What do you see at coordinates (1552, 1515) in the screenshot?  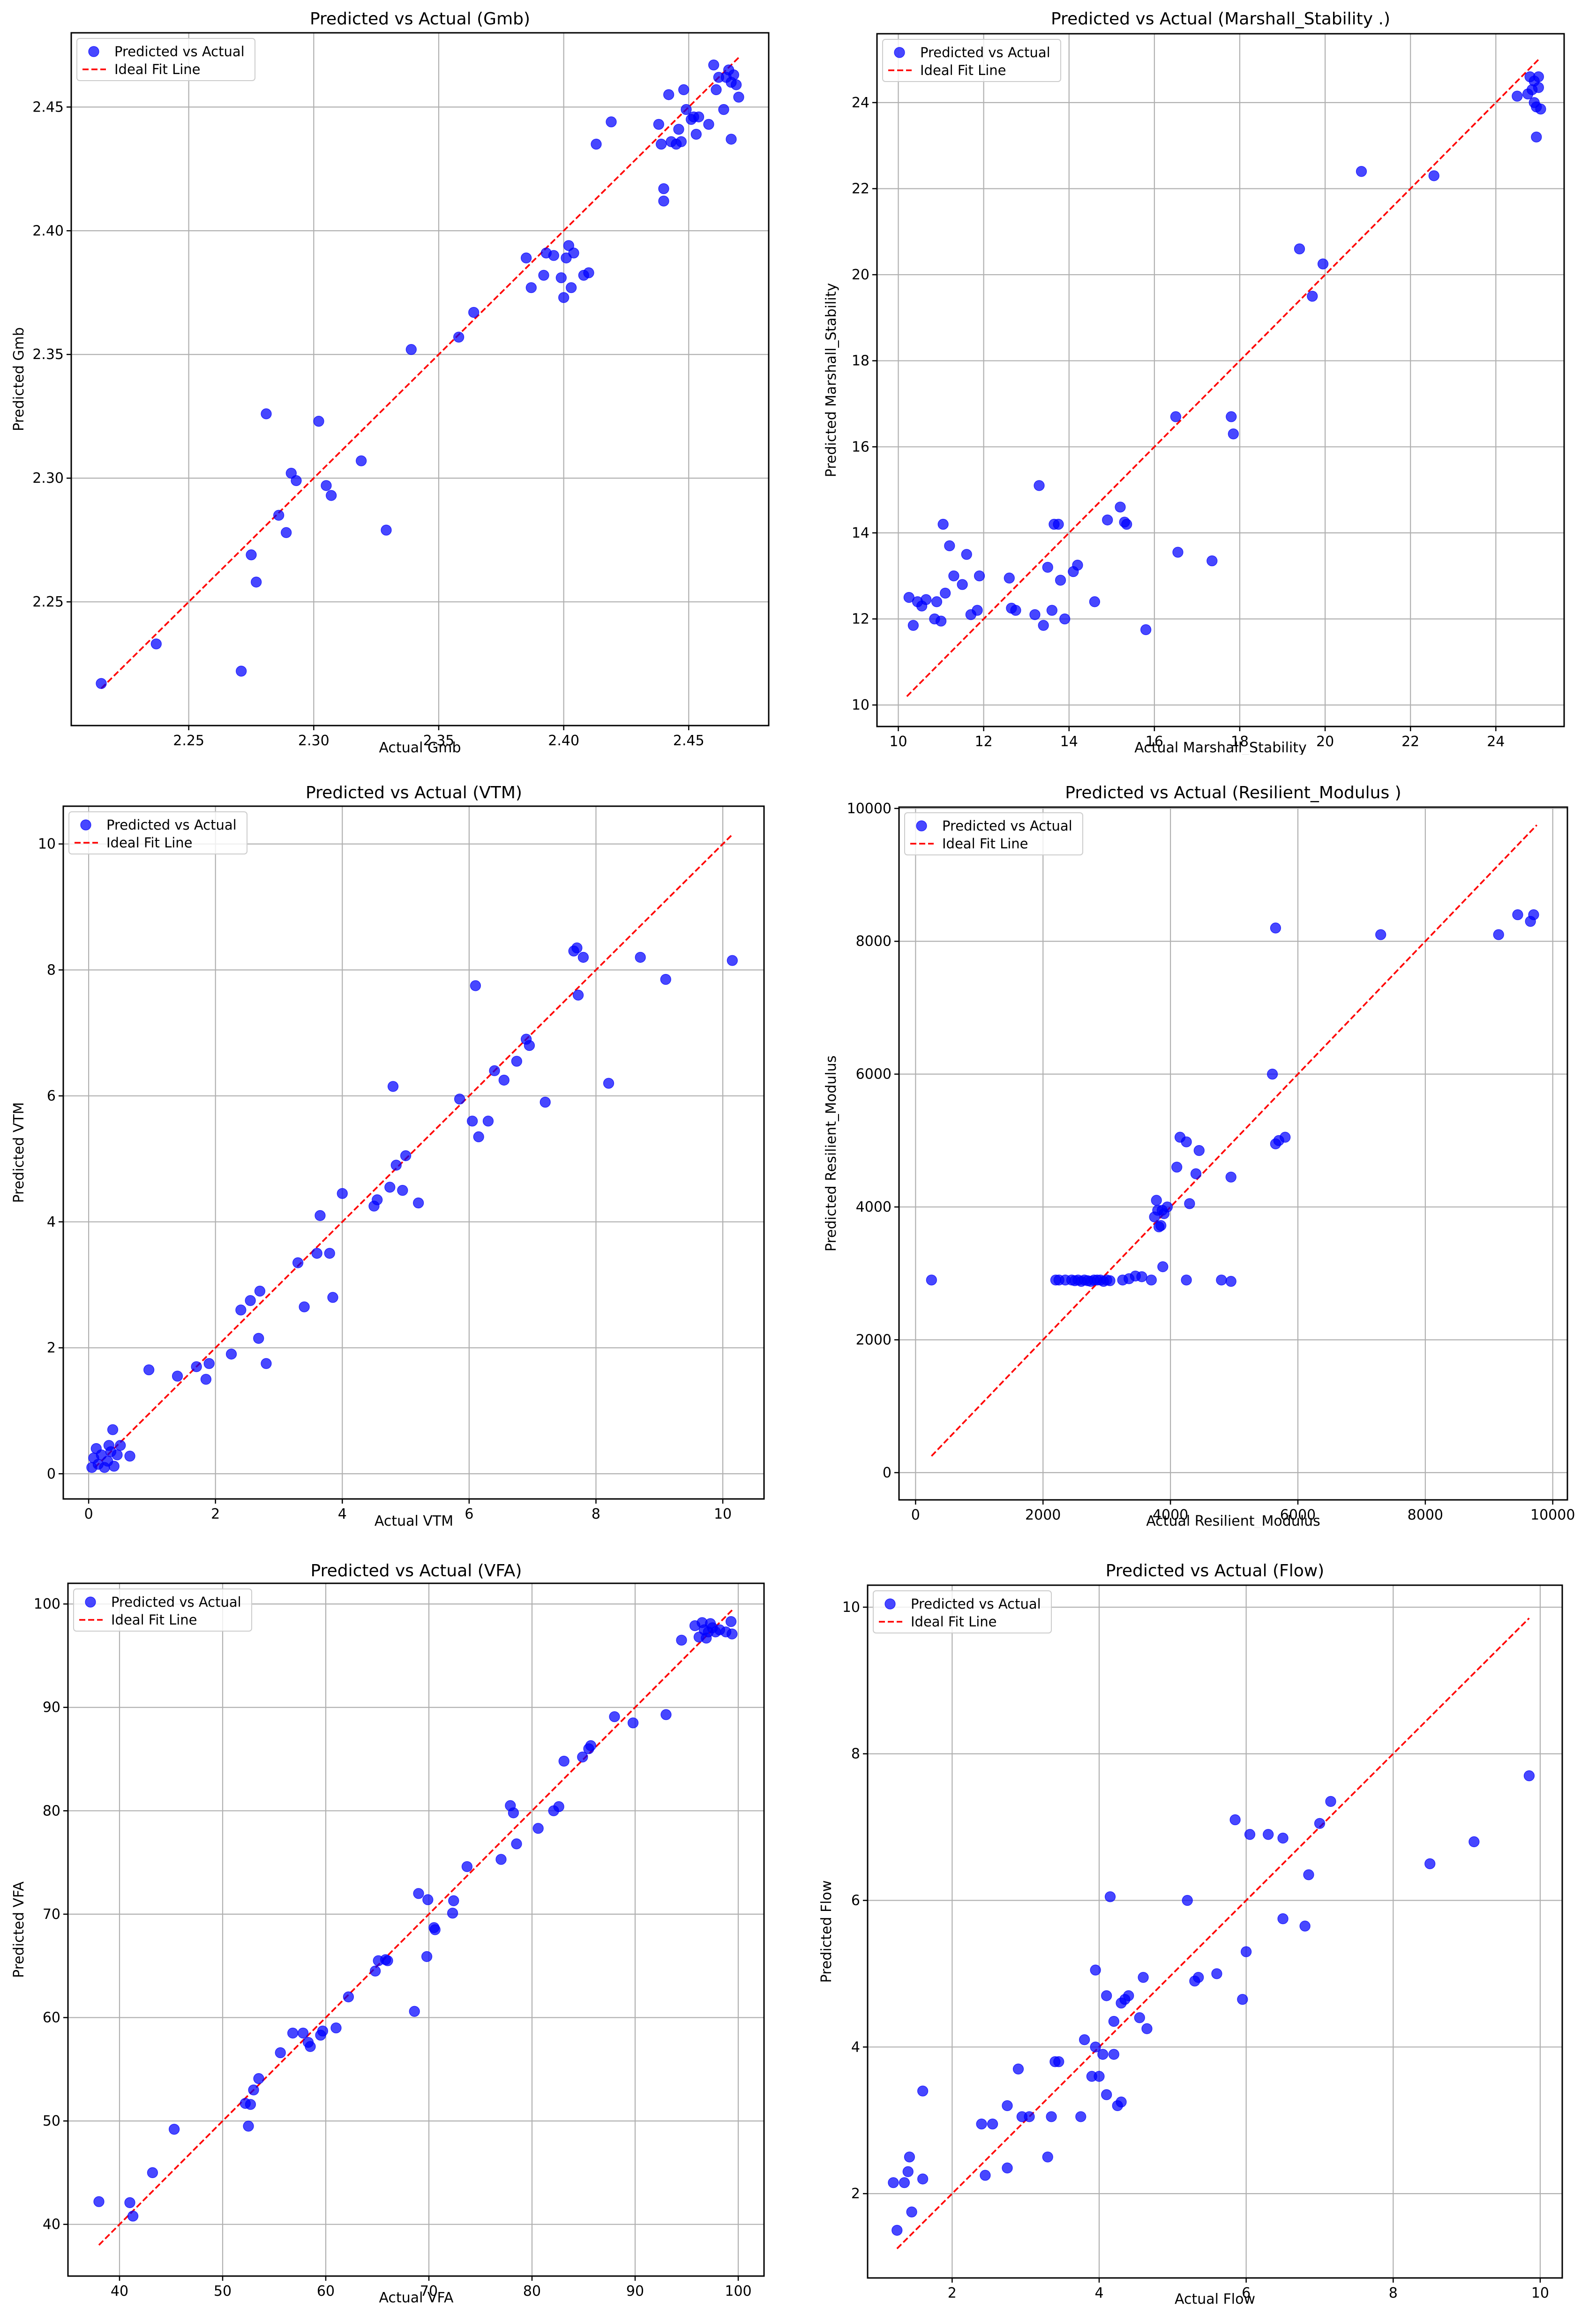 I see `x-tick-label: 10000` at bounding box center [1552, 1515].